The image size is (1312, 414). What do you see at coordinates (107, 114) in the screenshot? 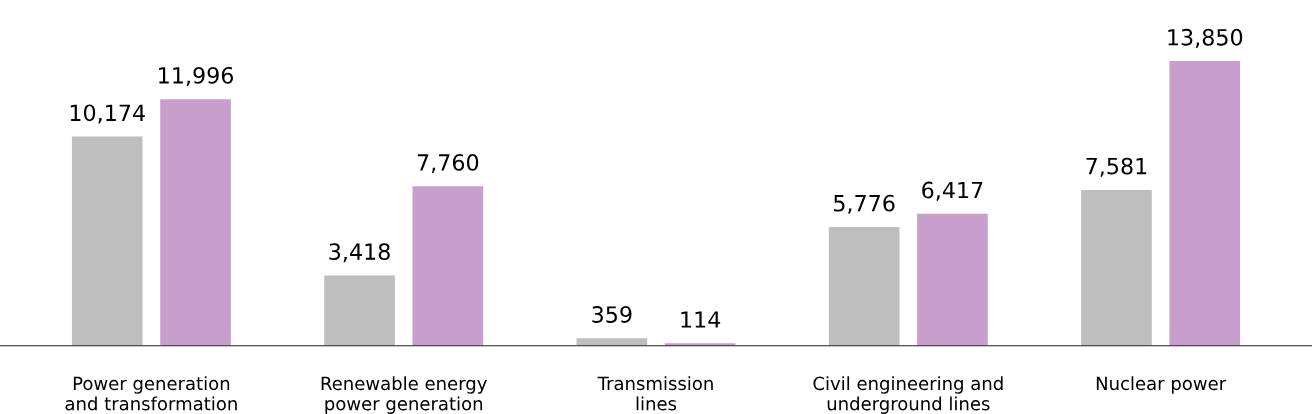
I see `data-label: 10,174` at bounding box center [107, 114].